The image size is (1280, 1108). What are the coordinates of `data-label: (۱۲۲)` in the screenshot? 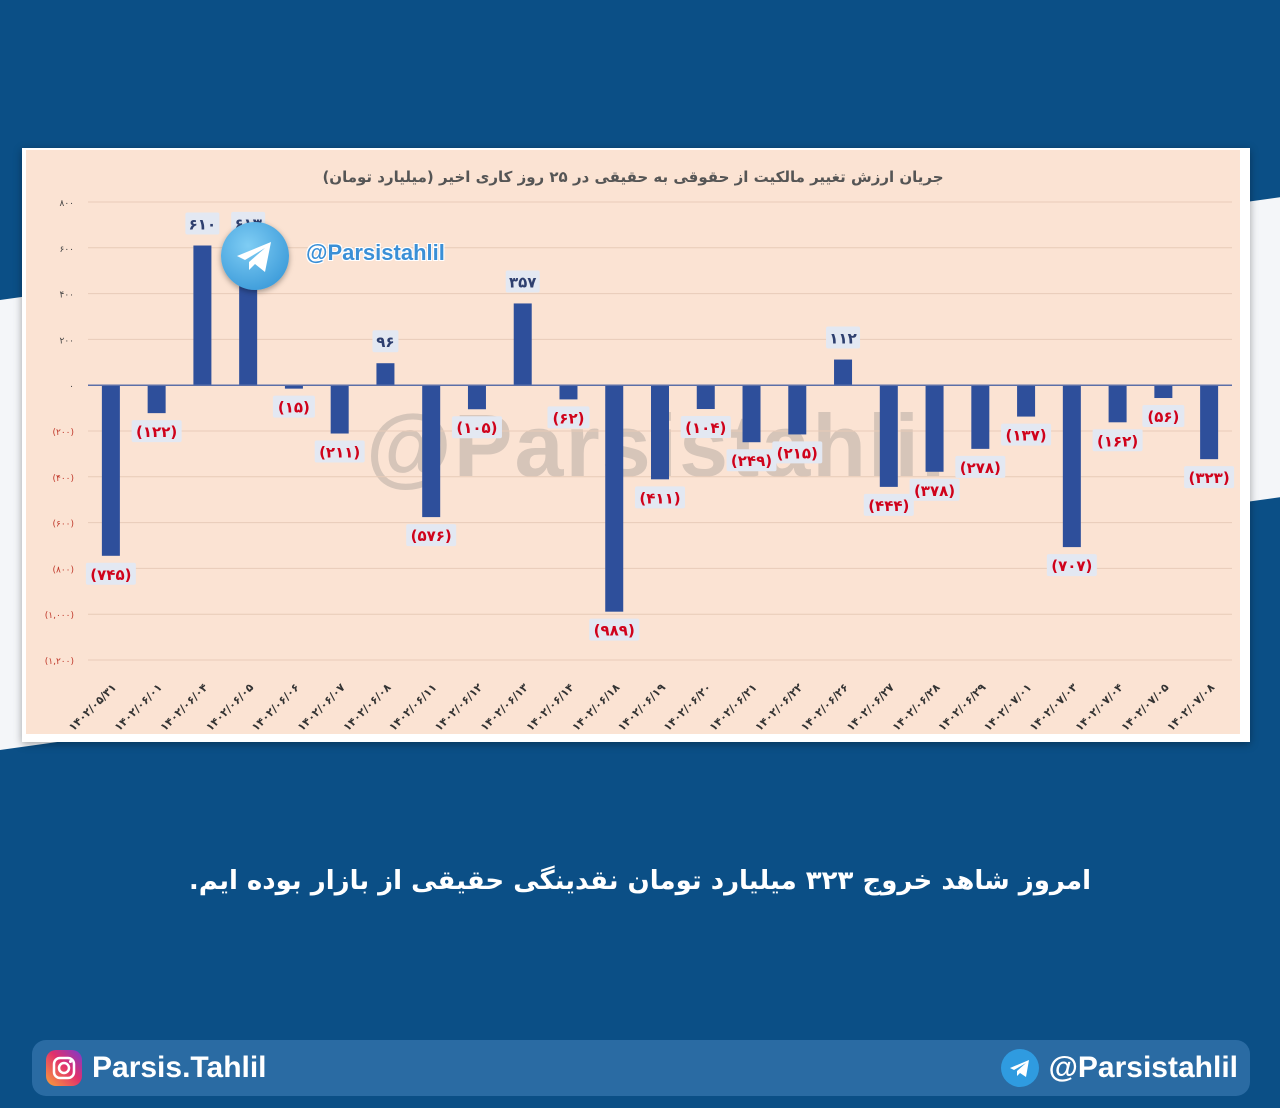 It's located at (156, 432).